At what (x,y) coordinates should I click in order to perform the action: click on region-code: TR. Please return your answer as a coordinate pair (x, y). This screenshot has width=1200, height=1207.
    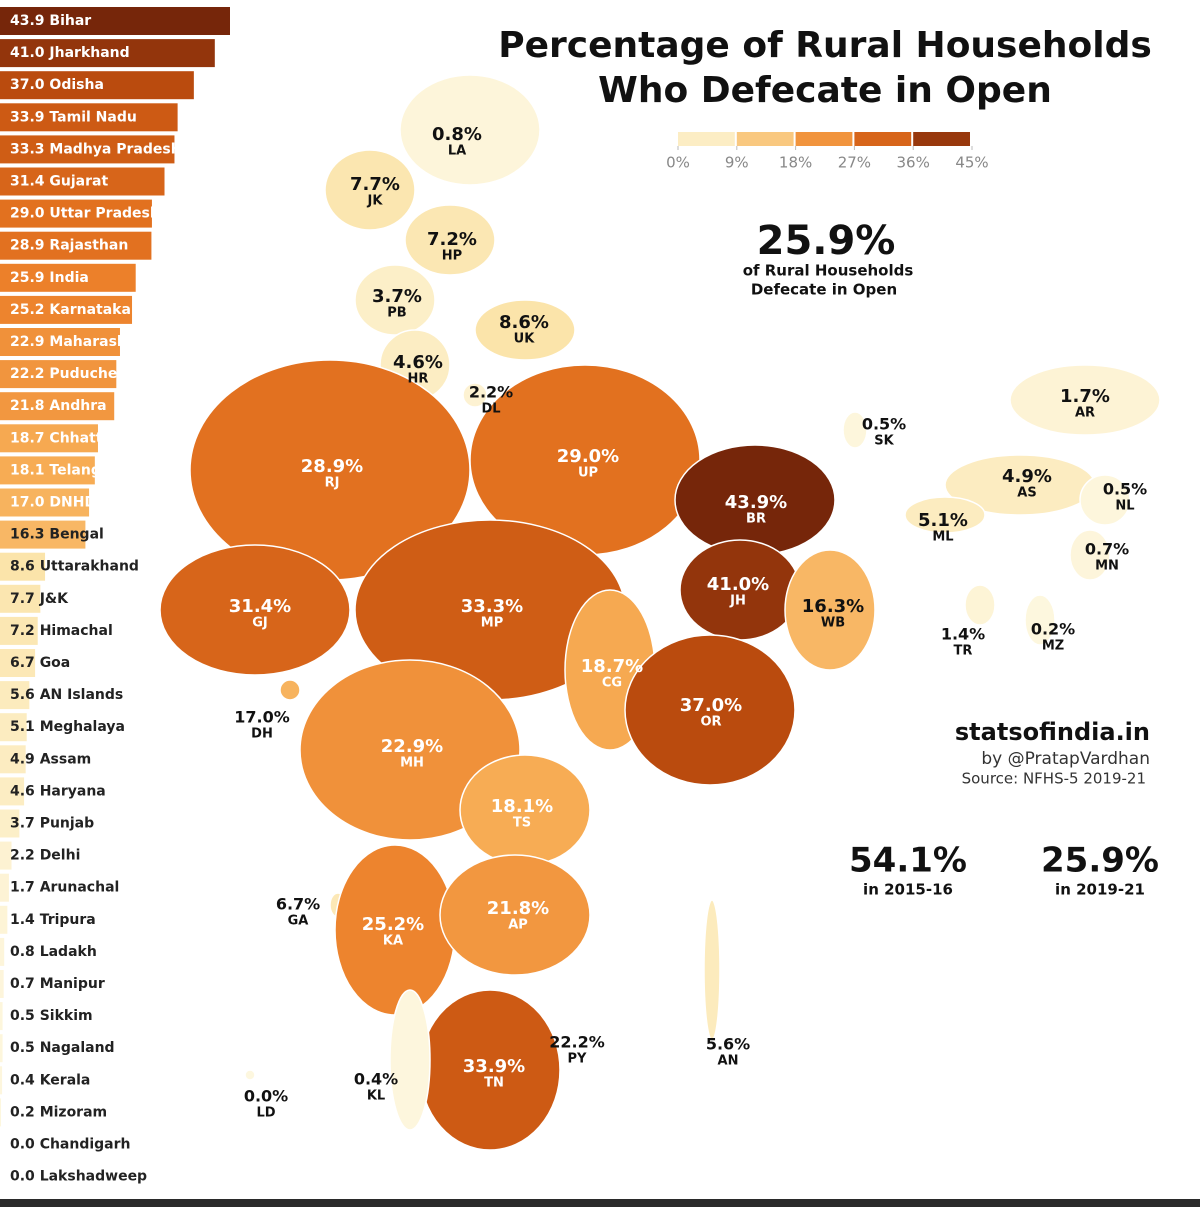
    Looking at the image, I should click on (963, 651).